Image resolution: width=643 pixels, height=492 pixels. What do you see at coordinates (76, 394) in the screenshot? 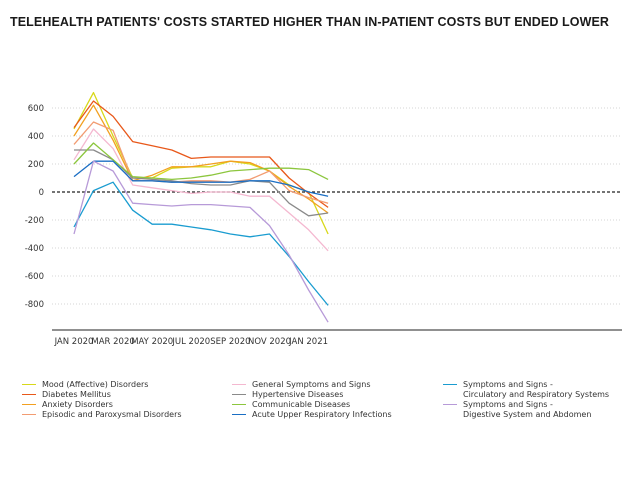
I see `legend-label: Diabetes Mellitus` at bounding box center [76, 394].